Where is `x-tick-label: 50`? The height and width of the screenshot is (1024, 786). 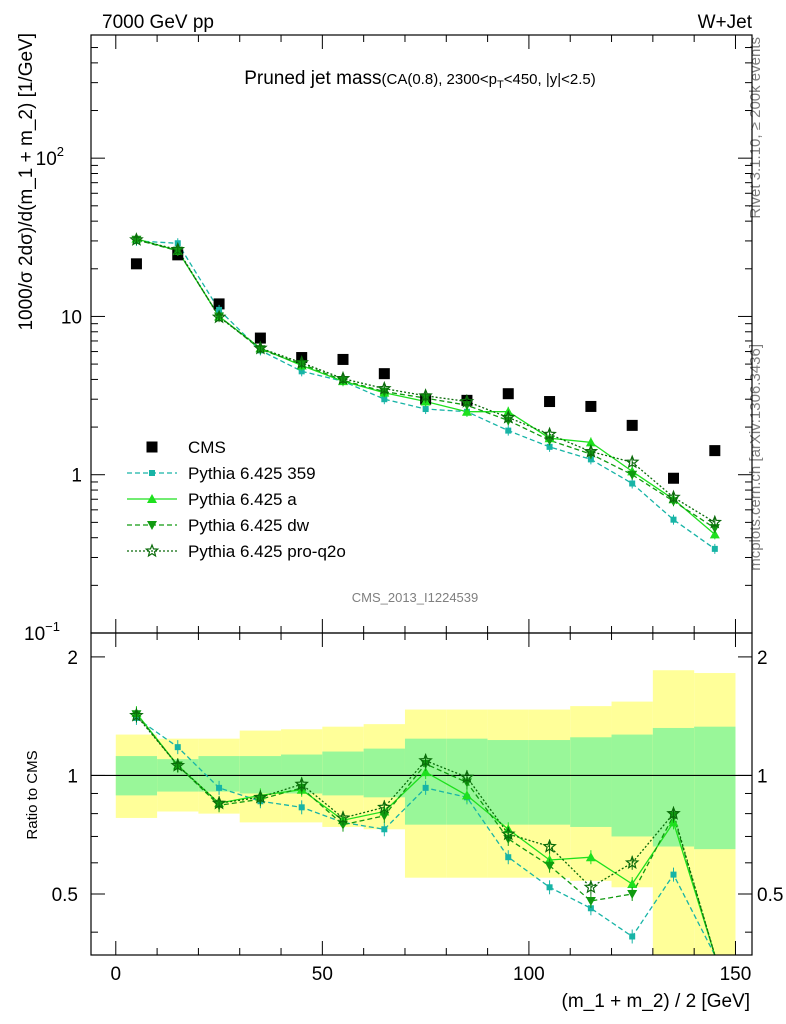
x-tick-label: 50 is located at coordinates (322, 974).